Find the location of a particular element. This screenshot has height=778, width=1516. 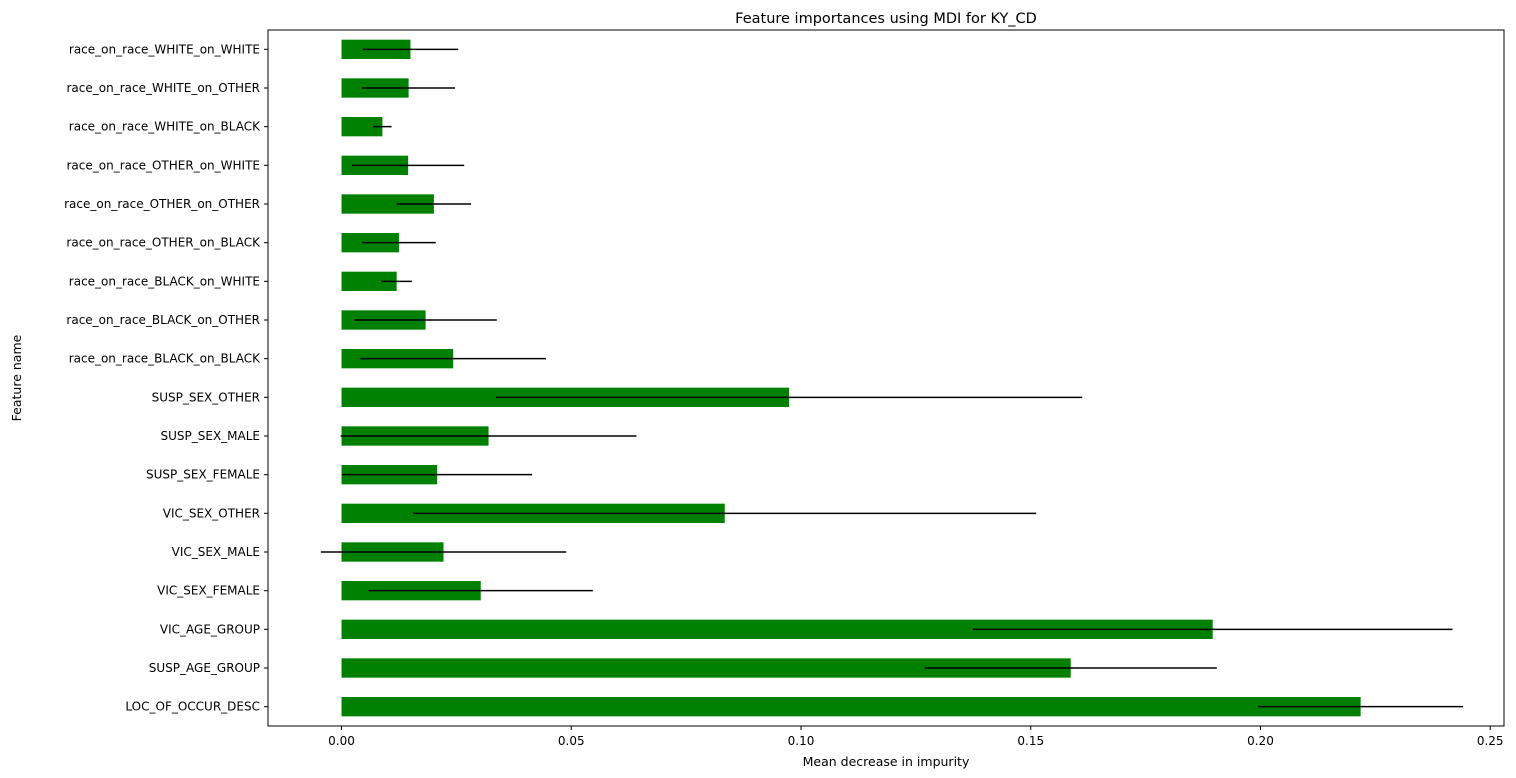

x-tick-label: 0.15 is located at coordinates (1030, 741).